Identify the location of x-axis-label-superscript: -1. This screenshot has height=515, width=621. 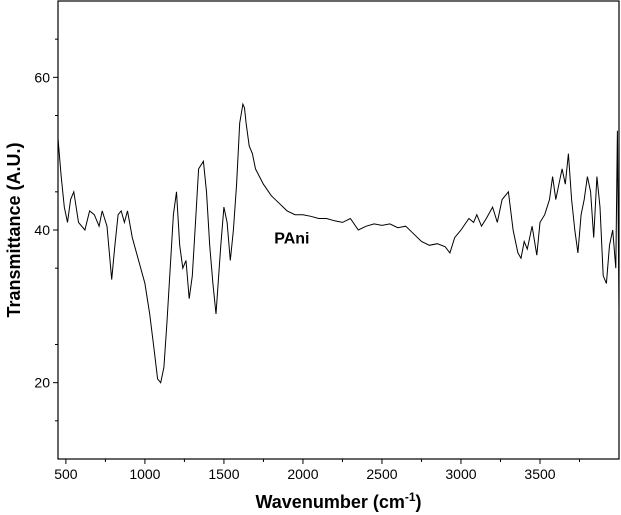
(410, 497).